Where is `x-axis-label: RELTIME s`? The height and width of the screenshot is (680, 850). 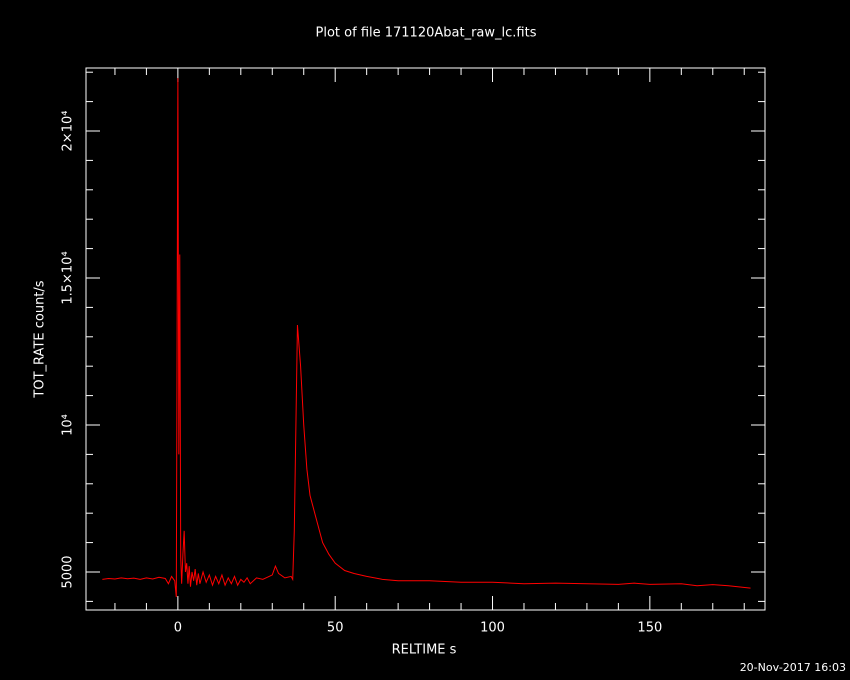 x-axis-label: RELTIME s is located at coordinates (424, 650).